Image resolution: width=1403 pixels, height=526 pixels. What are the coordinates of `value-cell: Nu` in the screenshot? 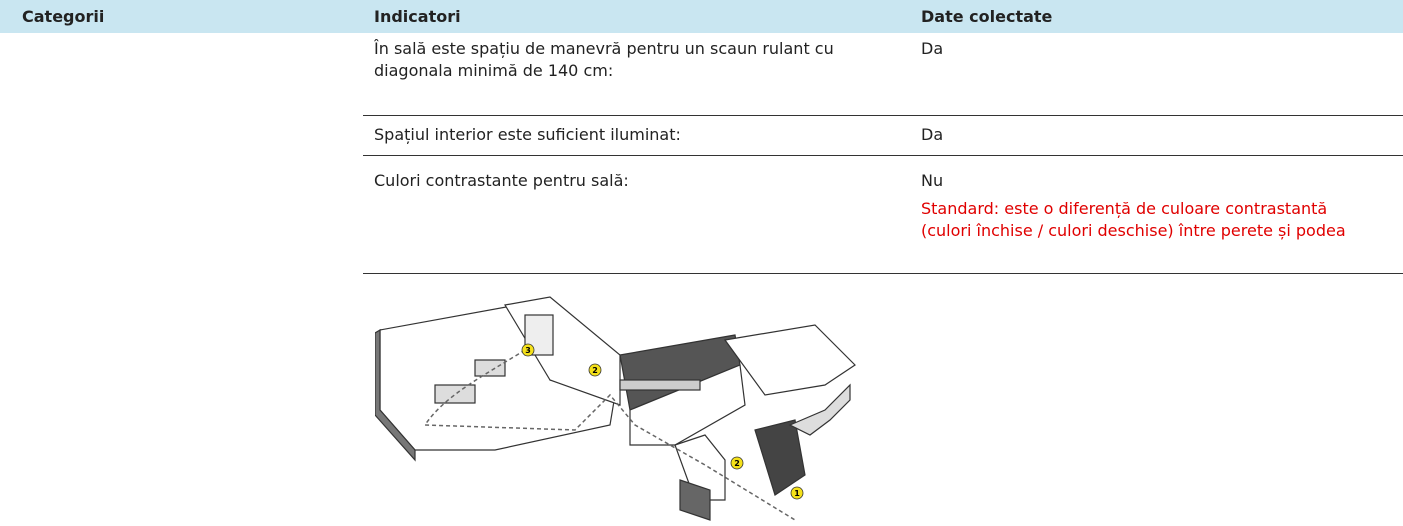 It's located at (932, 180).